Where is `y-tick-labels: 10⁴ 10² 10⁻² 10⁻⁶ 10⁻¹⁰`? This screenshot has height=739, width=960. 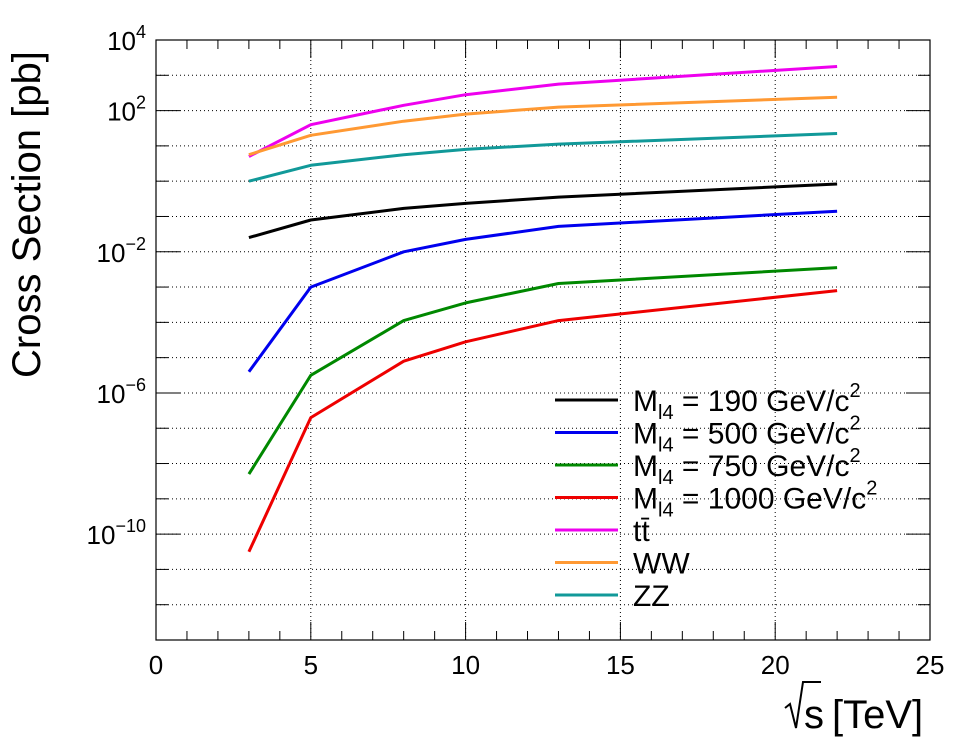 y-tick-labels: 10⁴ 10² 10⁻² 10⁻⁶ 10⁻¹⁰ is located at coordinates (116, 286).